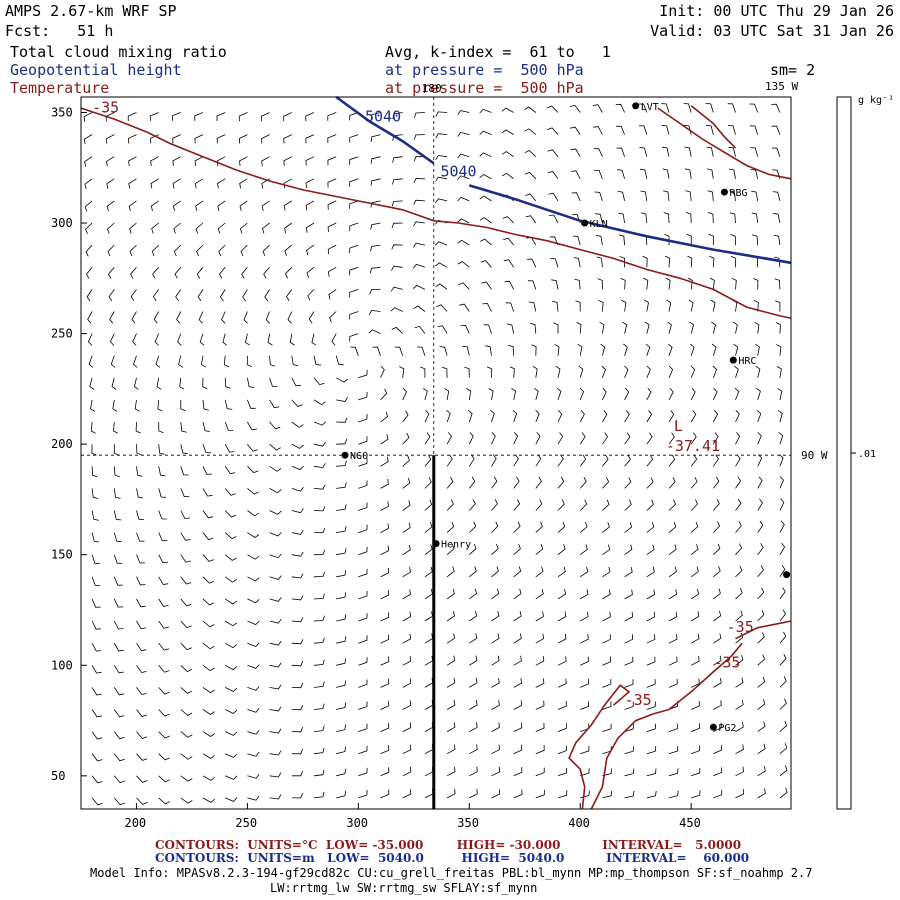  Describe the element at coordinates (456, 545) in the screenshot. I see `station-label-5: Henry` at that location.